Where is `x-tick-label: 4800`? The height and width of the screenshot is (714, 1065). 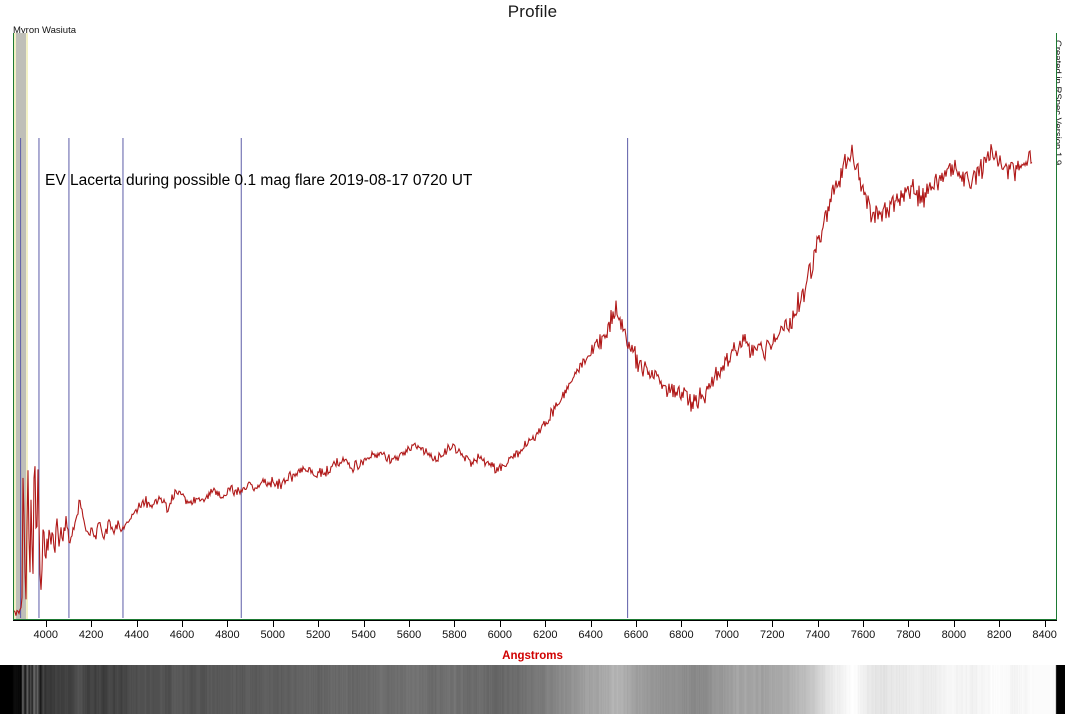 x-tick-label: 4800 is located at coordinates (227, 635).